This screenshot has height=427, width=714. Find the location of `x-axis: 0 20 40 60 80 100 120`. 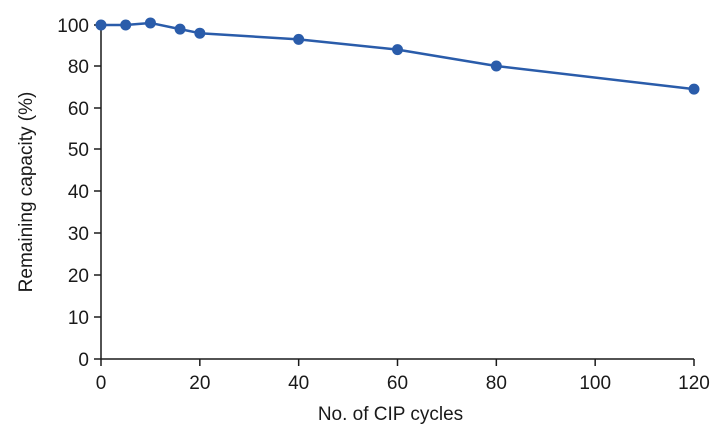

x-axis: 0 20 40 60 80 100 120 is located at coordinates (403, 376).